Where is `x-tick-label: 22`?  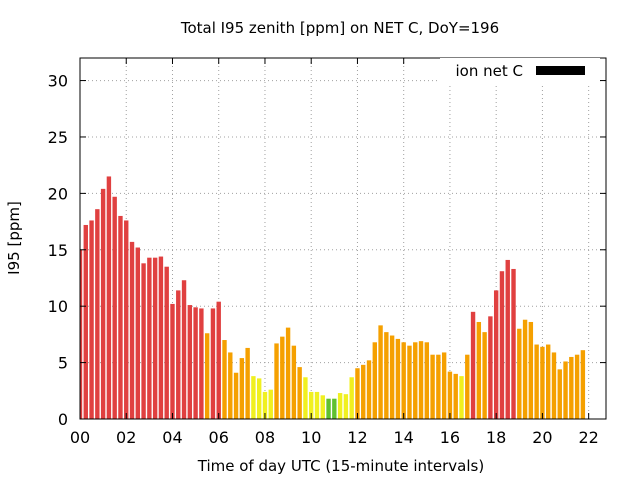 x-tick-label: 22 is located at coordinates (588, 437).